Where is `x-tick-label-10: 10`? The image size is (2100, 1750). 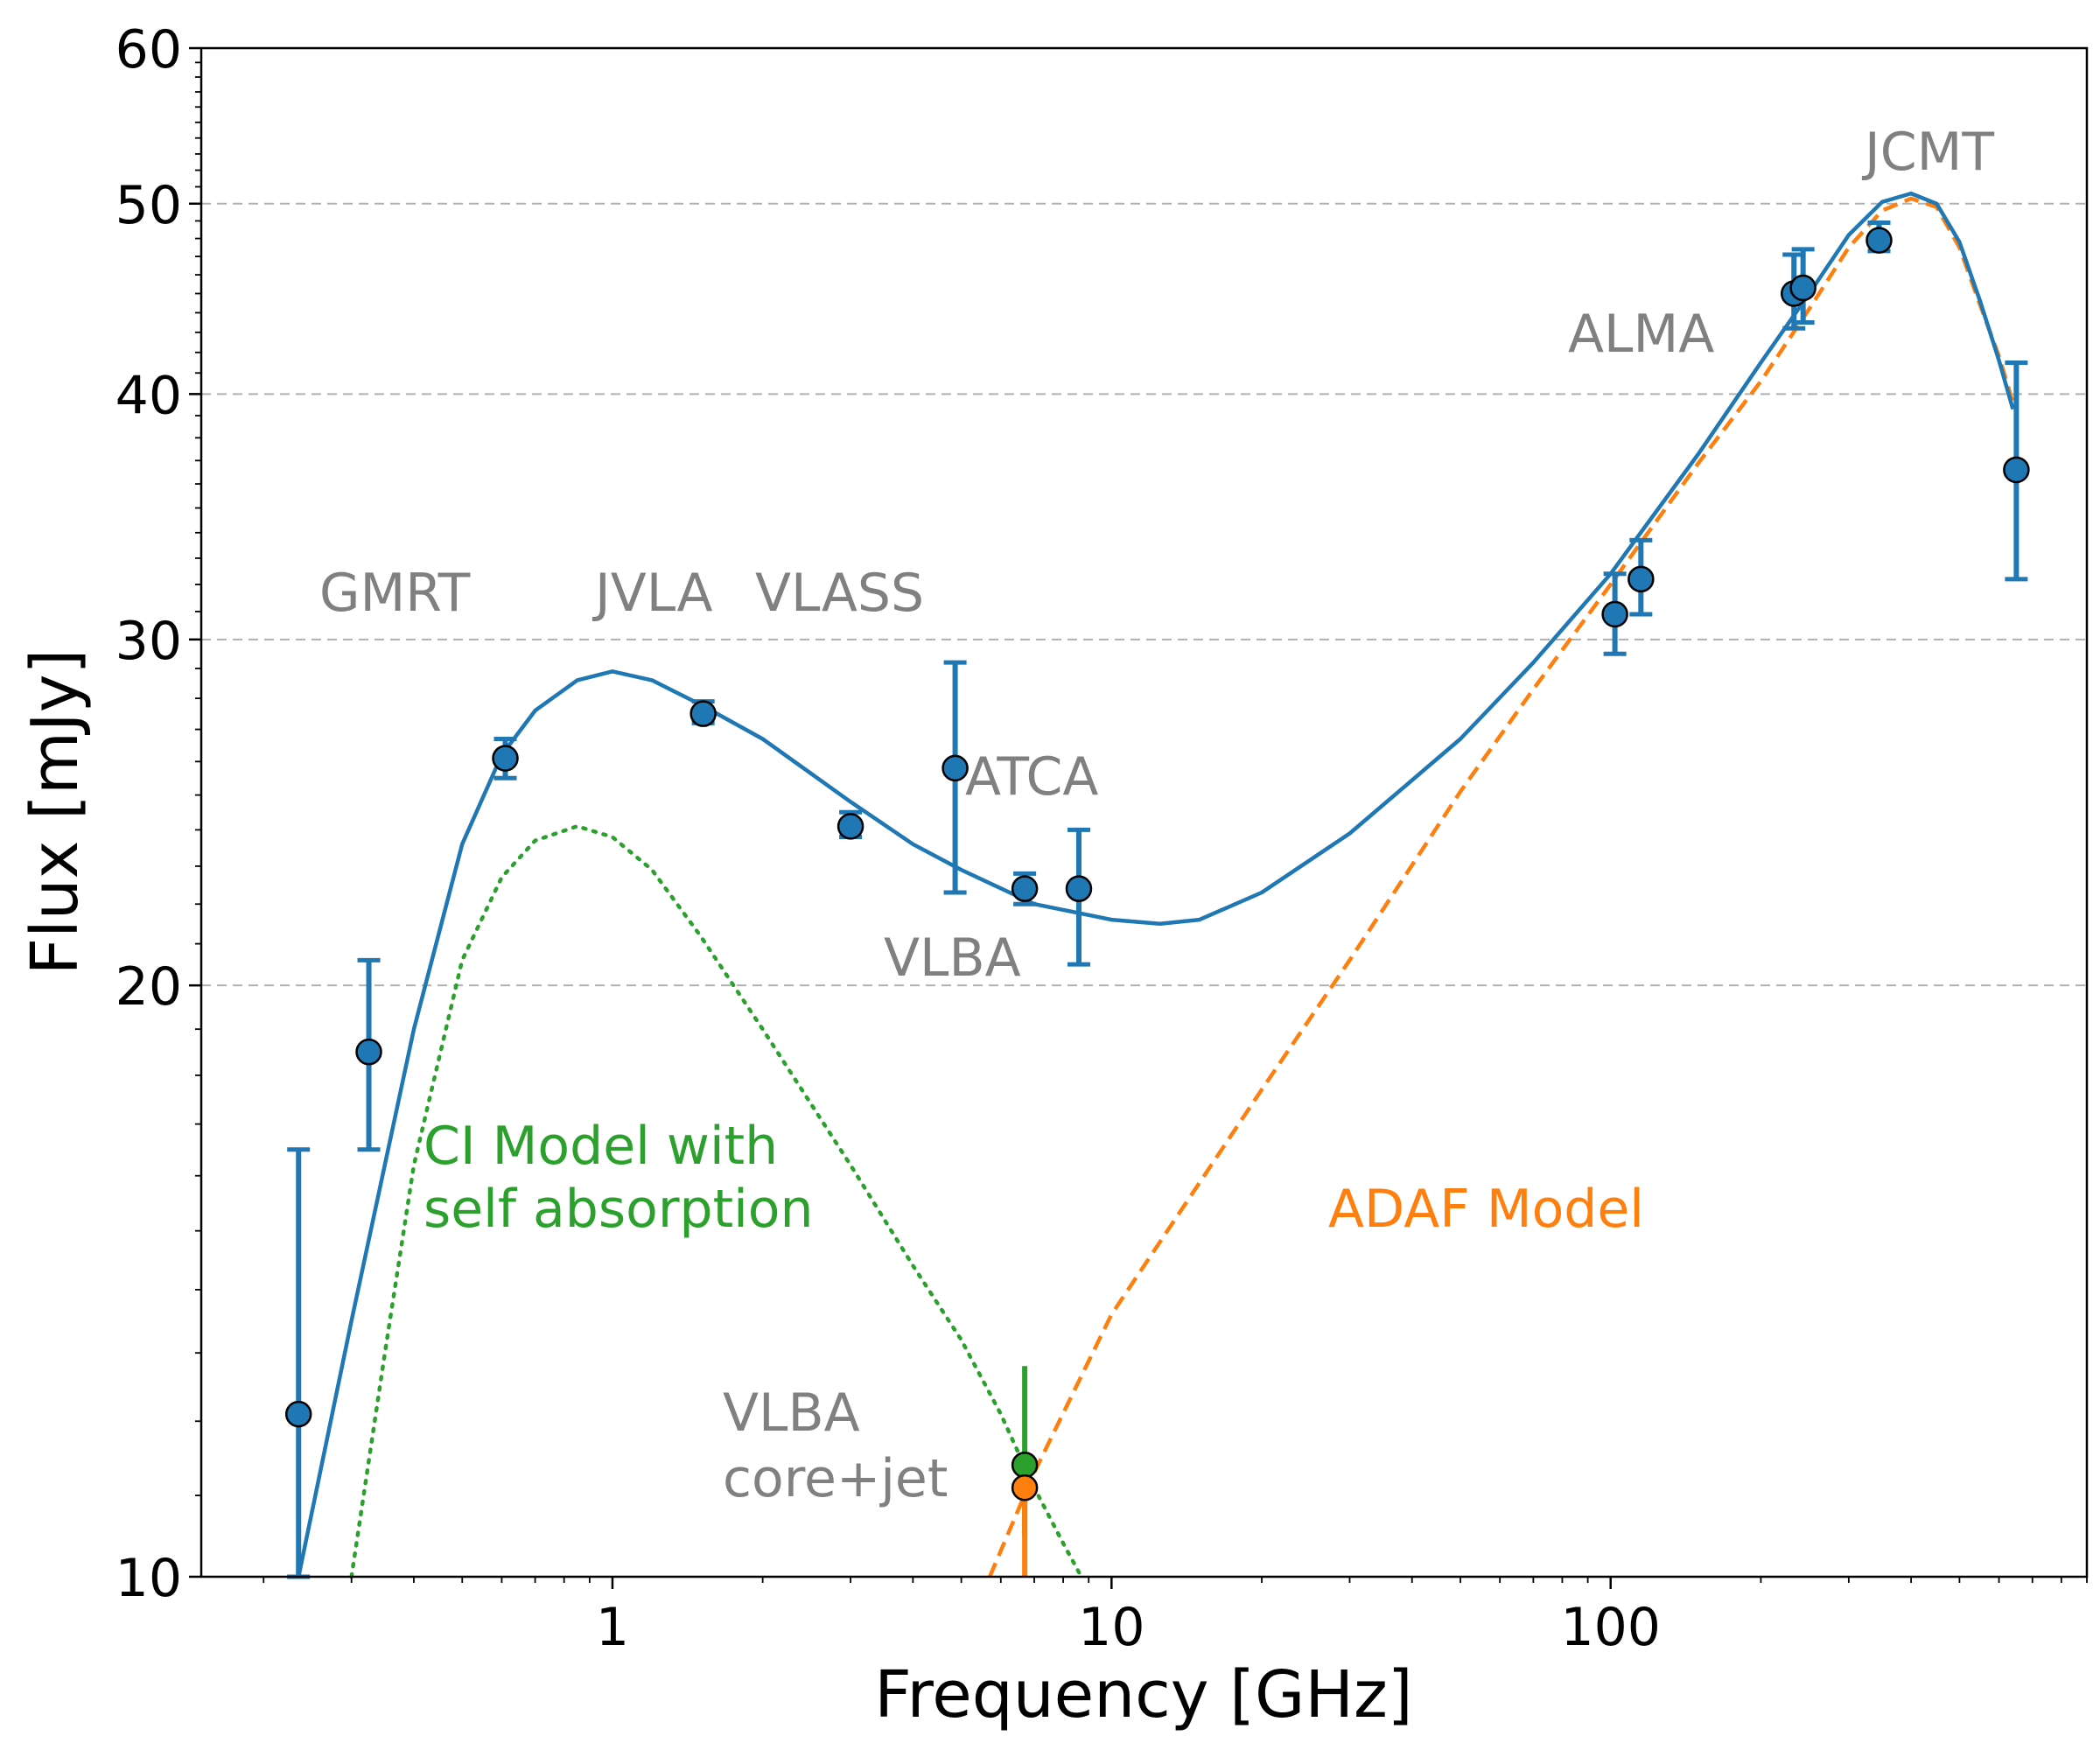 x-tick-label-10: 10 is located at coordinates (1111, 1627).